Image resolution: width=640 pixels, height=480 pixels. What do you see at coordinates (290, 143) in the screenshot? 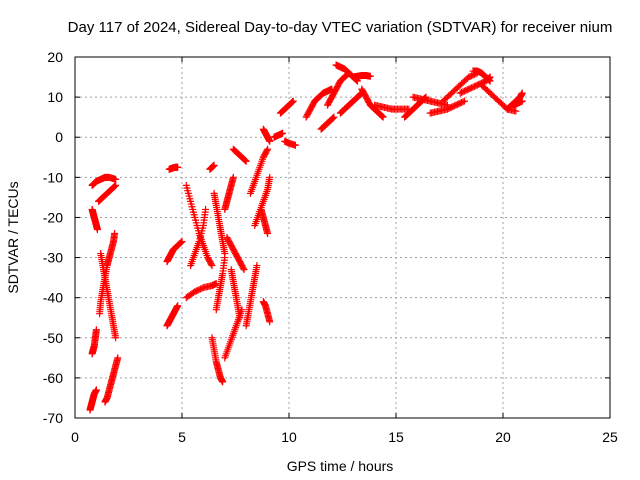
I see `series-arc31` at bounding box center [290, 143].